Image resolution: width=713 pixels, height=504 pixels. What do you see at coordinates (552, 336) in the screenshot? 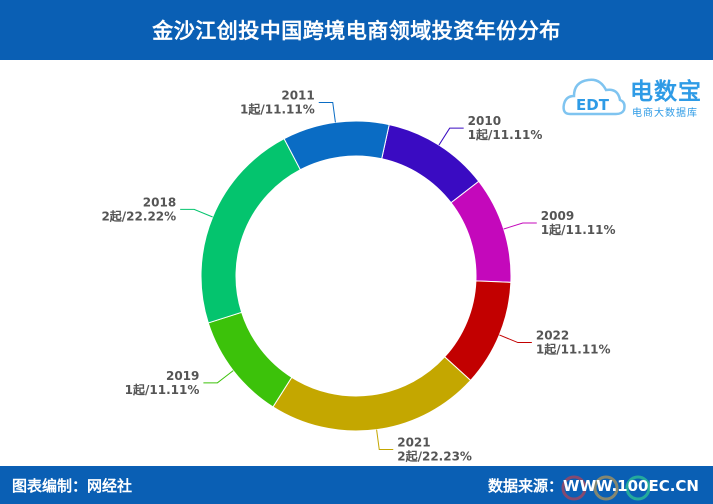
I see `slice-year-label-2022: 2022` at bounding box center [552, 336].